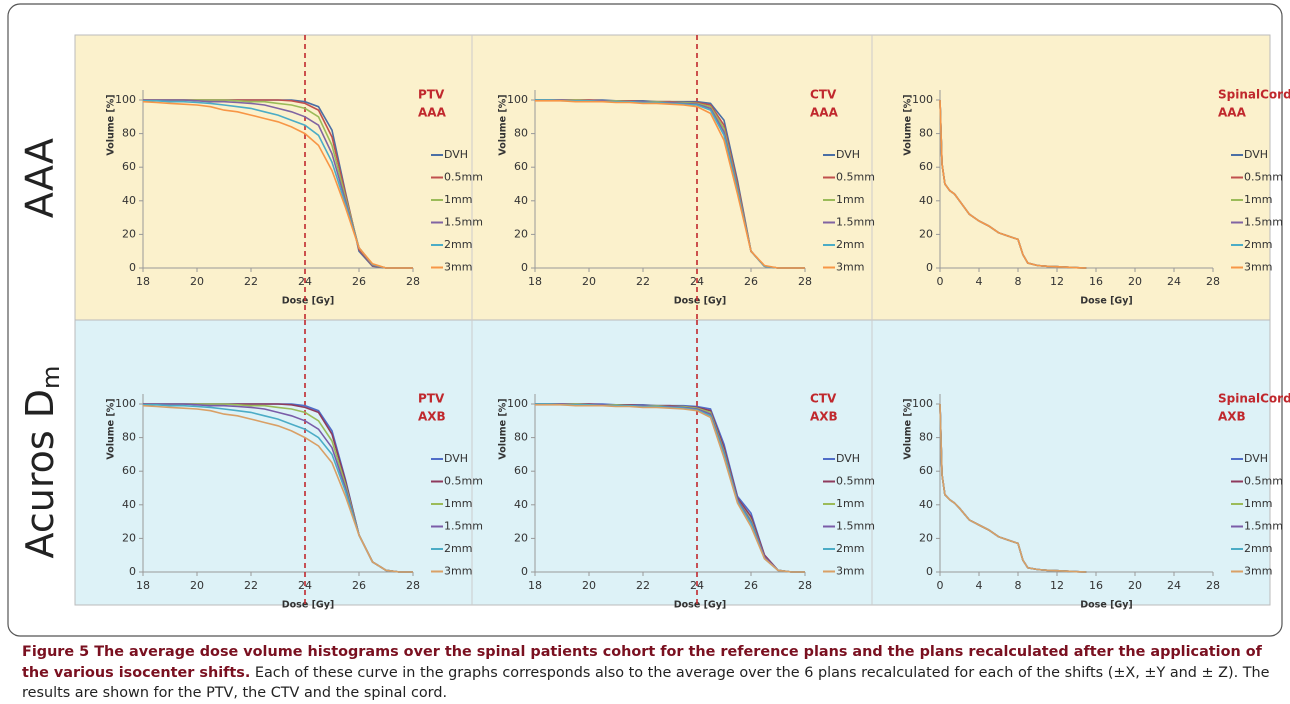  Describe the element at coordinates (940, 585) in the screenshot. I see `x-tick-label: 0` at that location.